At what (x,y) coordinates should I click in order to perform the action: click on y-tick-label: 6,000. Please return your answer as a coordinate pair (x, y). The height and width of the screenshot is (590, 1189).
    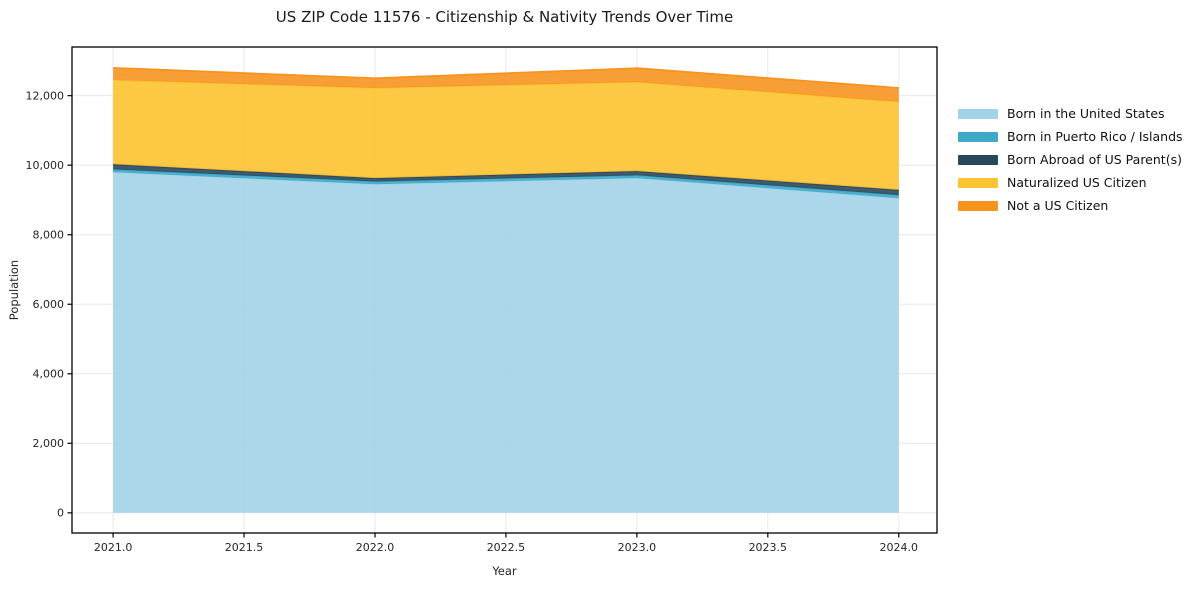
    Looking at the image, I should click on (49, 304).